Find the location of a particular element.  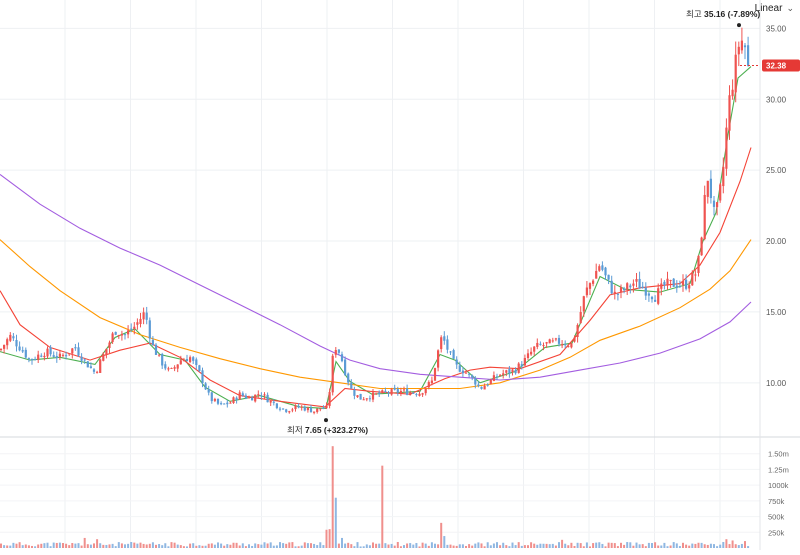

price-tick-label: 10.00 is located at coordinates (776, 383).